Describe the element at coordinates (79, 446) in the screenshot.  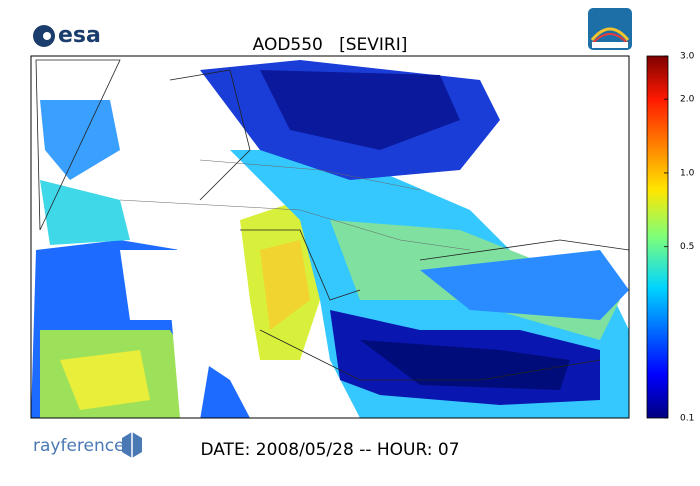
I see `rayference-text: rayference` at that location.